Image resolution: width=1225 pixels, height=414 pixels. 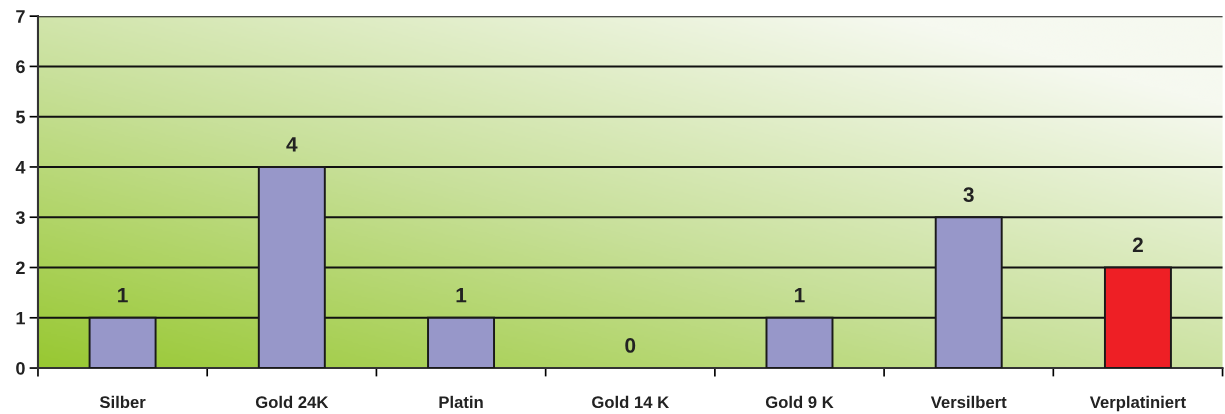 I want to click on x-tick-label: Gold 9 K, so click(x=799, y=402).